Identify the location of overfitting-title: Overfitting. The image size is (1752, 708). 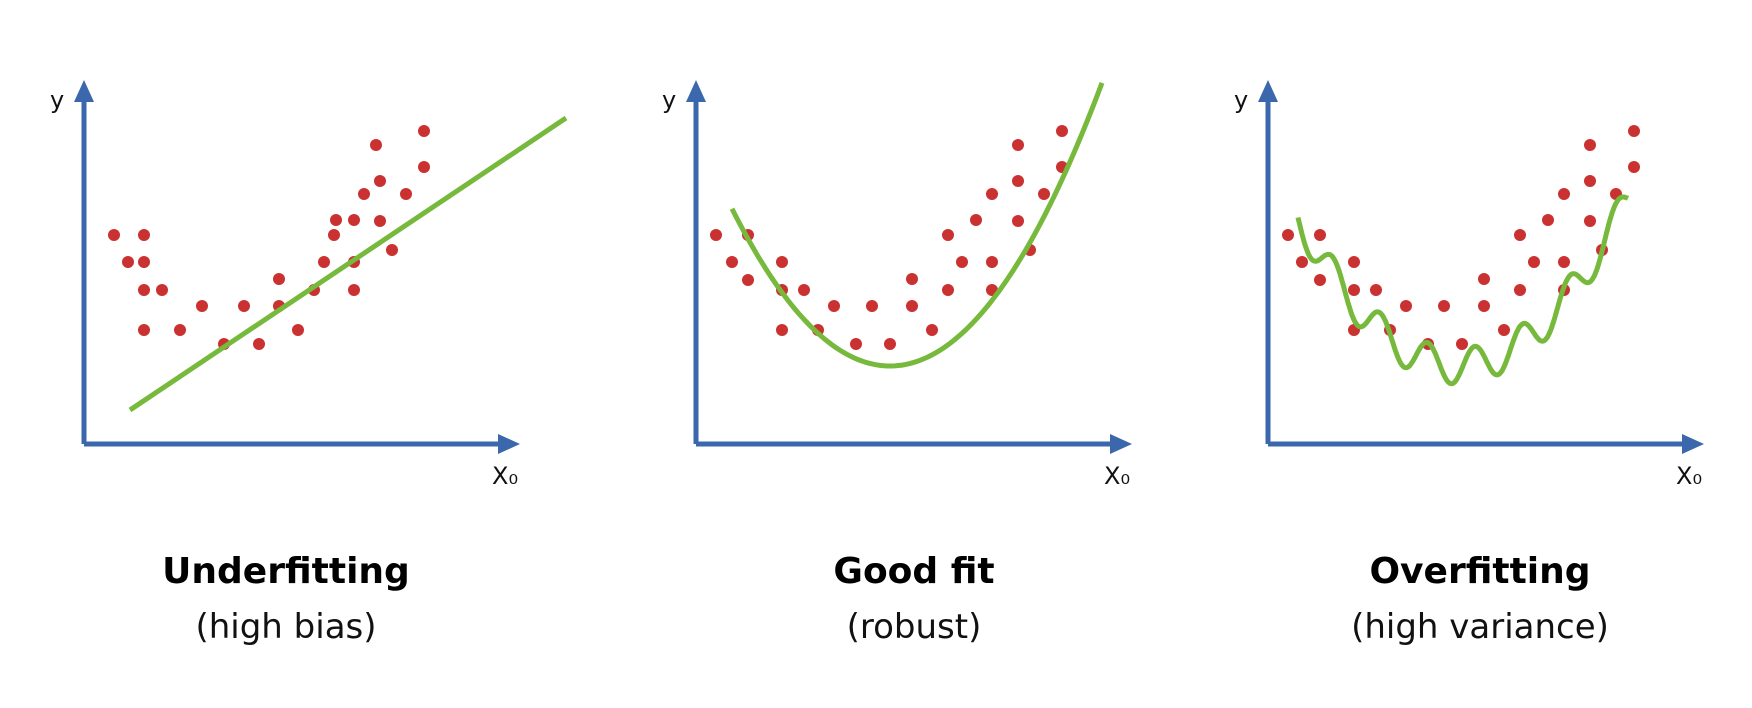
(1480, 571).